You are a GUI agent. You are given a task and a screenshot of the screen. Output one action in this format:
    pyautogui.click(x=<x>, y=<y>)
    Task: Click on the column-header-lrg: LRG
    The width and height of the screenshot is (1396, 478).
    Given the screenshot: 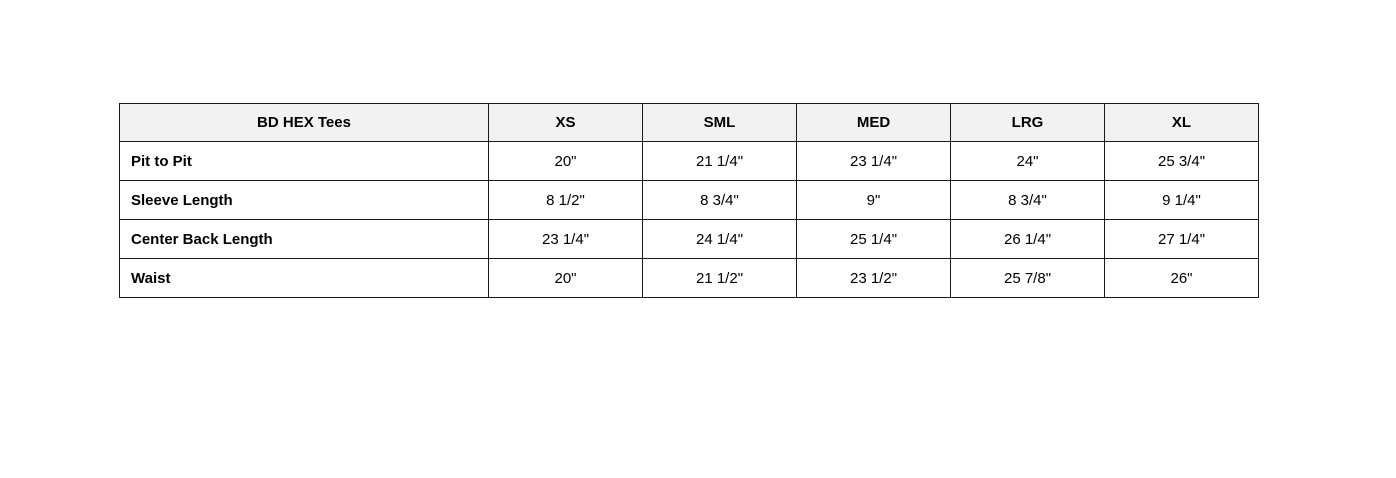 What is the action you would take?
    pyautogui.click(x=1027, y=122)
    